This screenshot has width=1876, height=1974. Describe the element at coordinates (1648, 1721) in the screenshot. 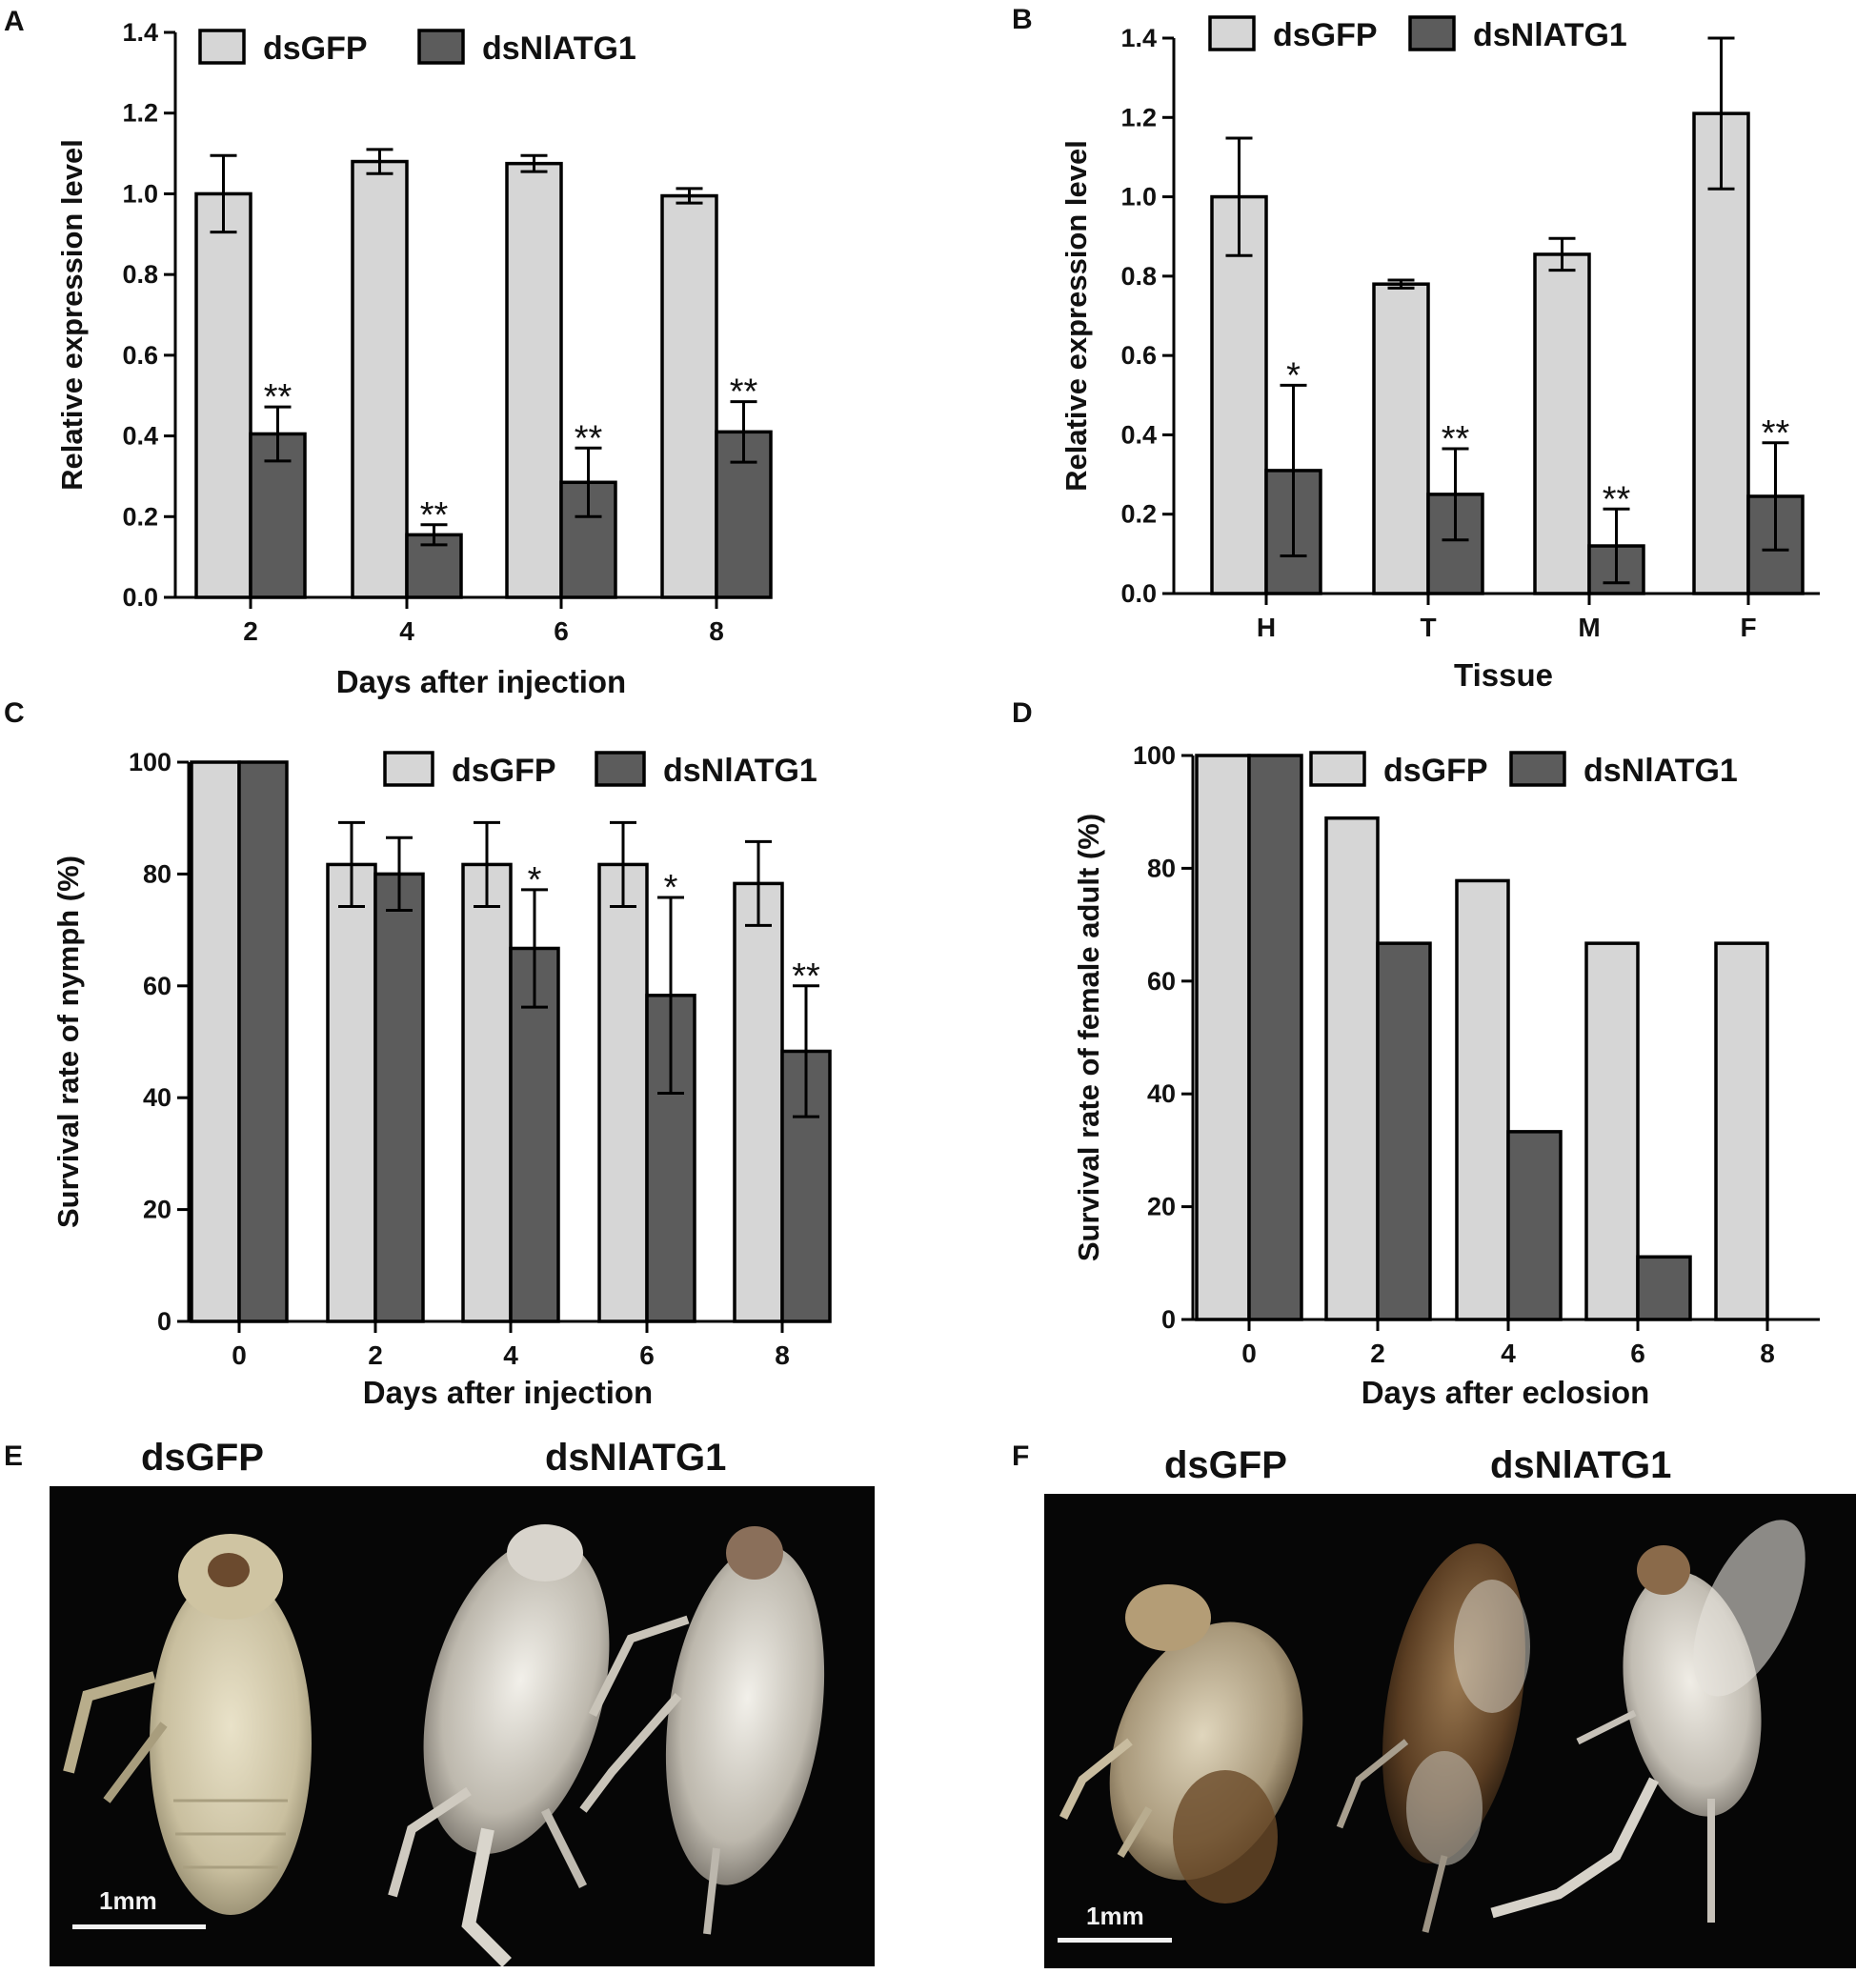

I see `adult-dsnlatg1-pale` at that location.